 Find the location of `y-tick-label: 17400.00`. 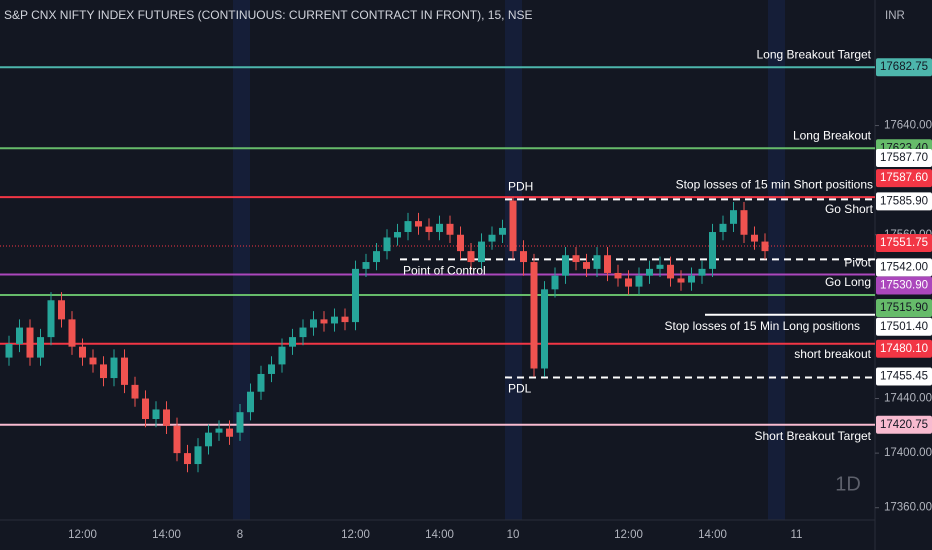

y-tick-label: 17400.00 is located at coordinates (908, 453).